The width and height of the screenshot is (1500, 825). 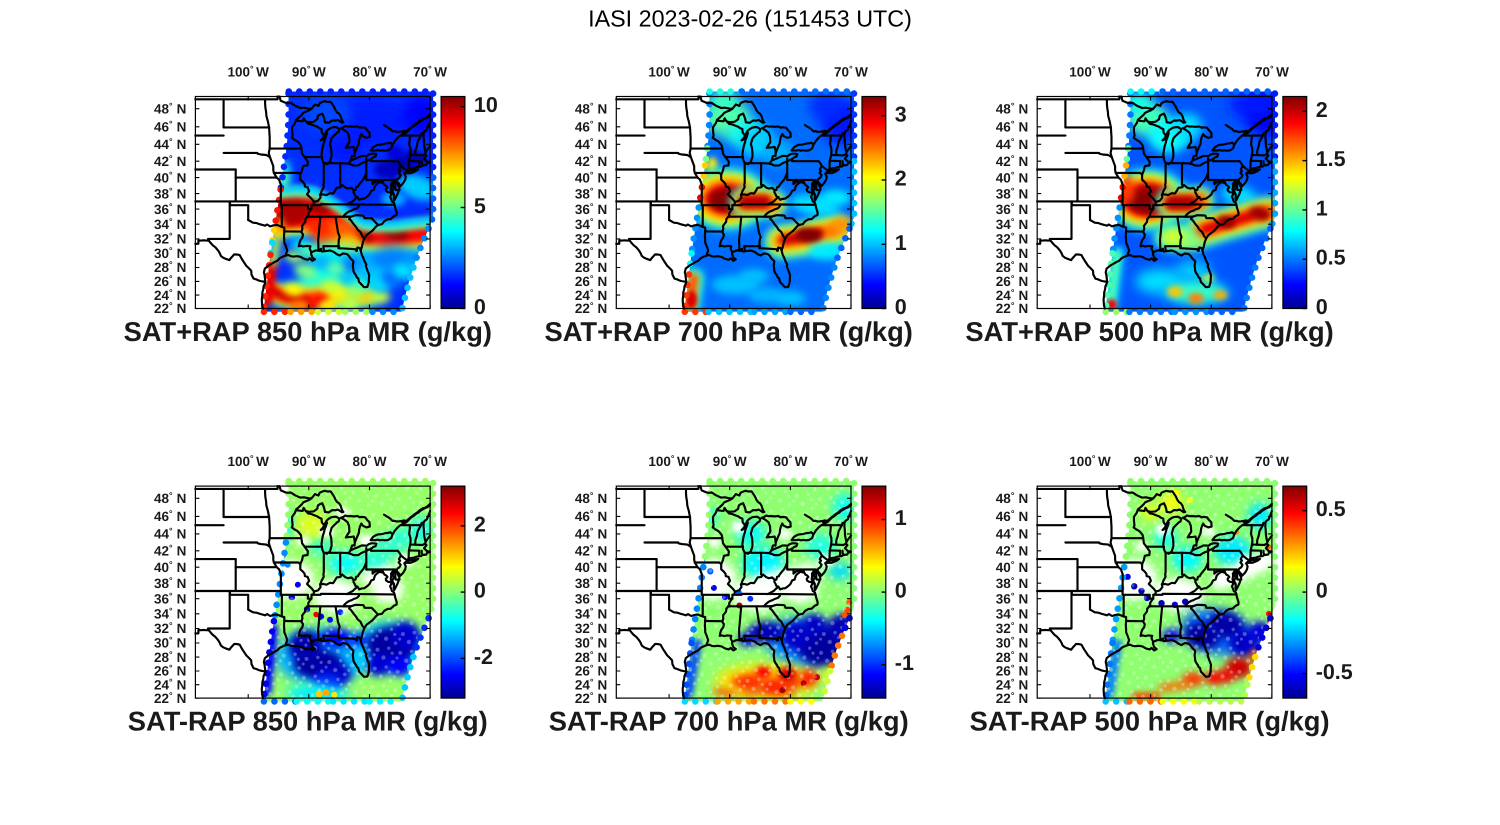 I want to click on svg-text: -2, so click(x=483, y=657).